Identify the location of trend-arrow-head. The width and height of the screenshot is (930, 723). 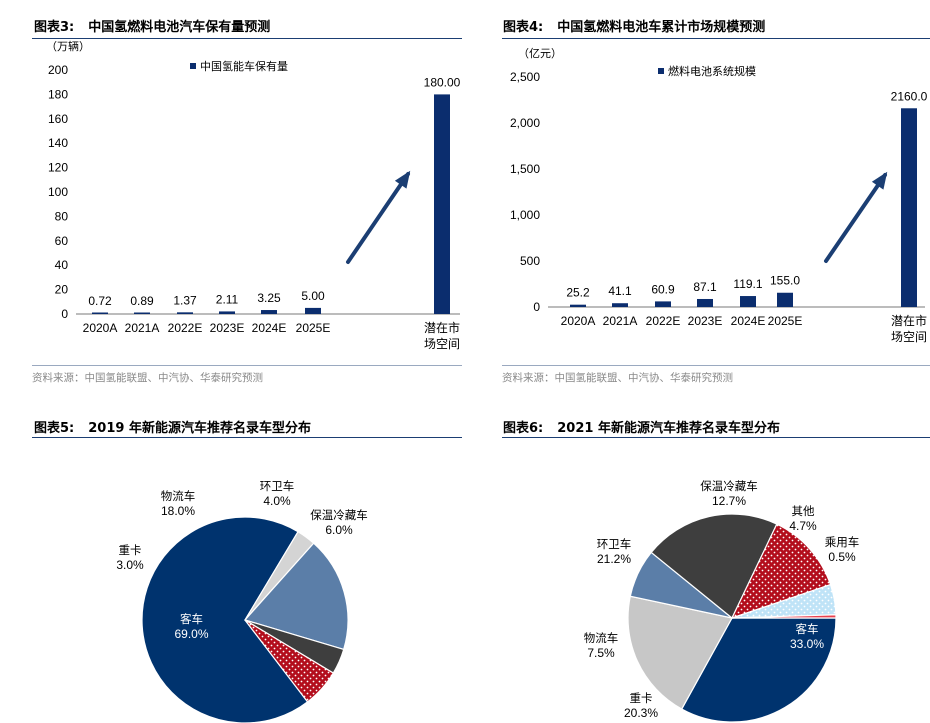
(879, 180).